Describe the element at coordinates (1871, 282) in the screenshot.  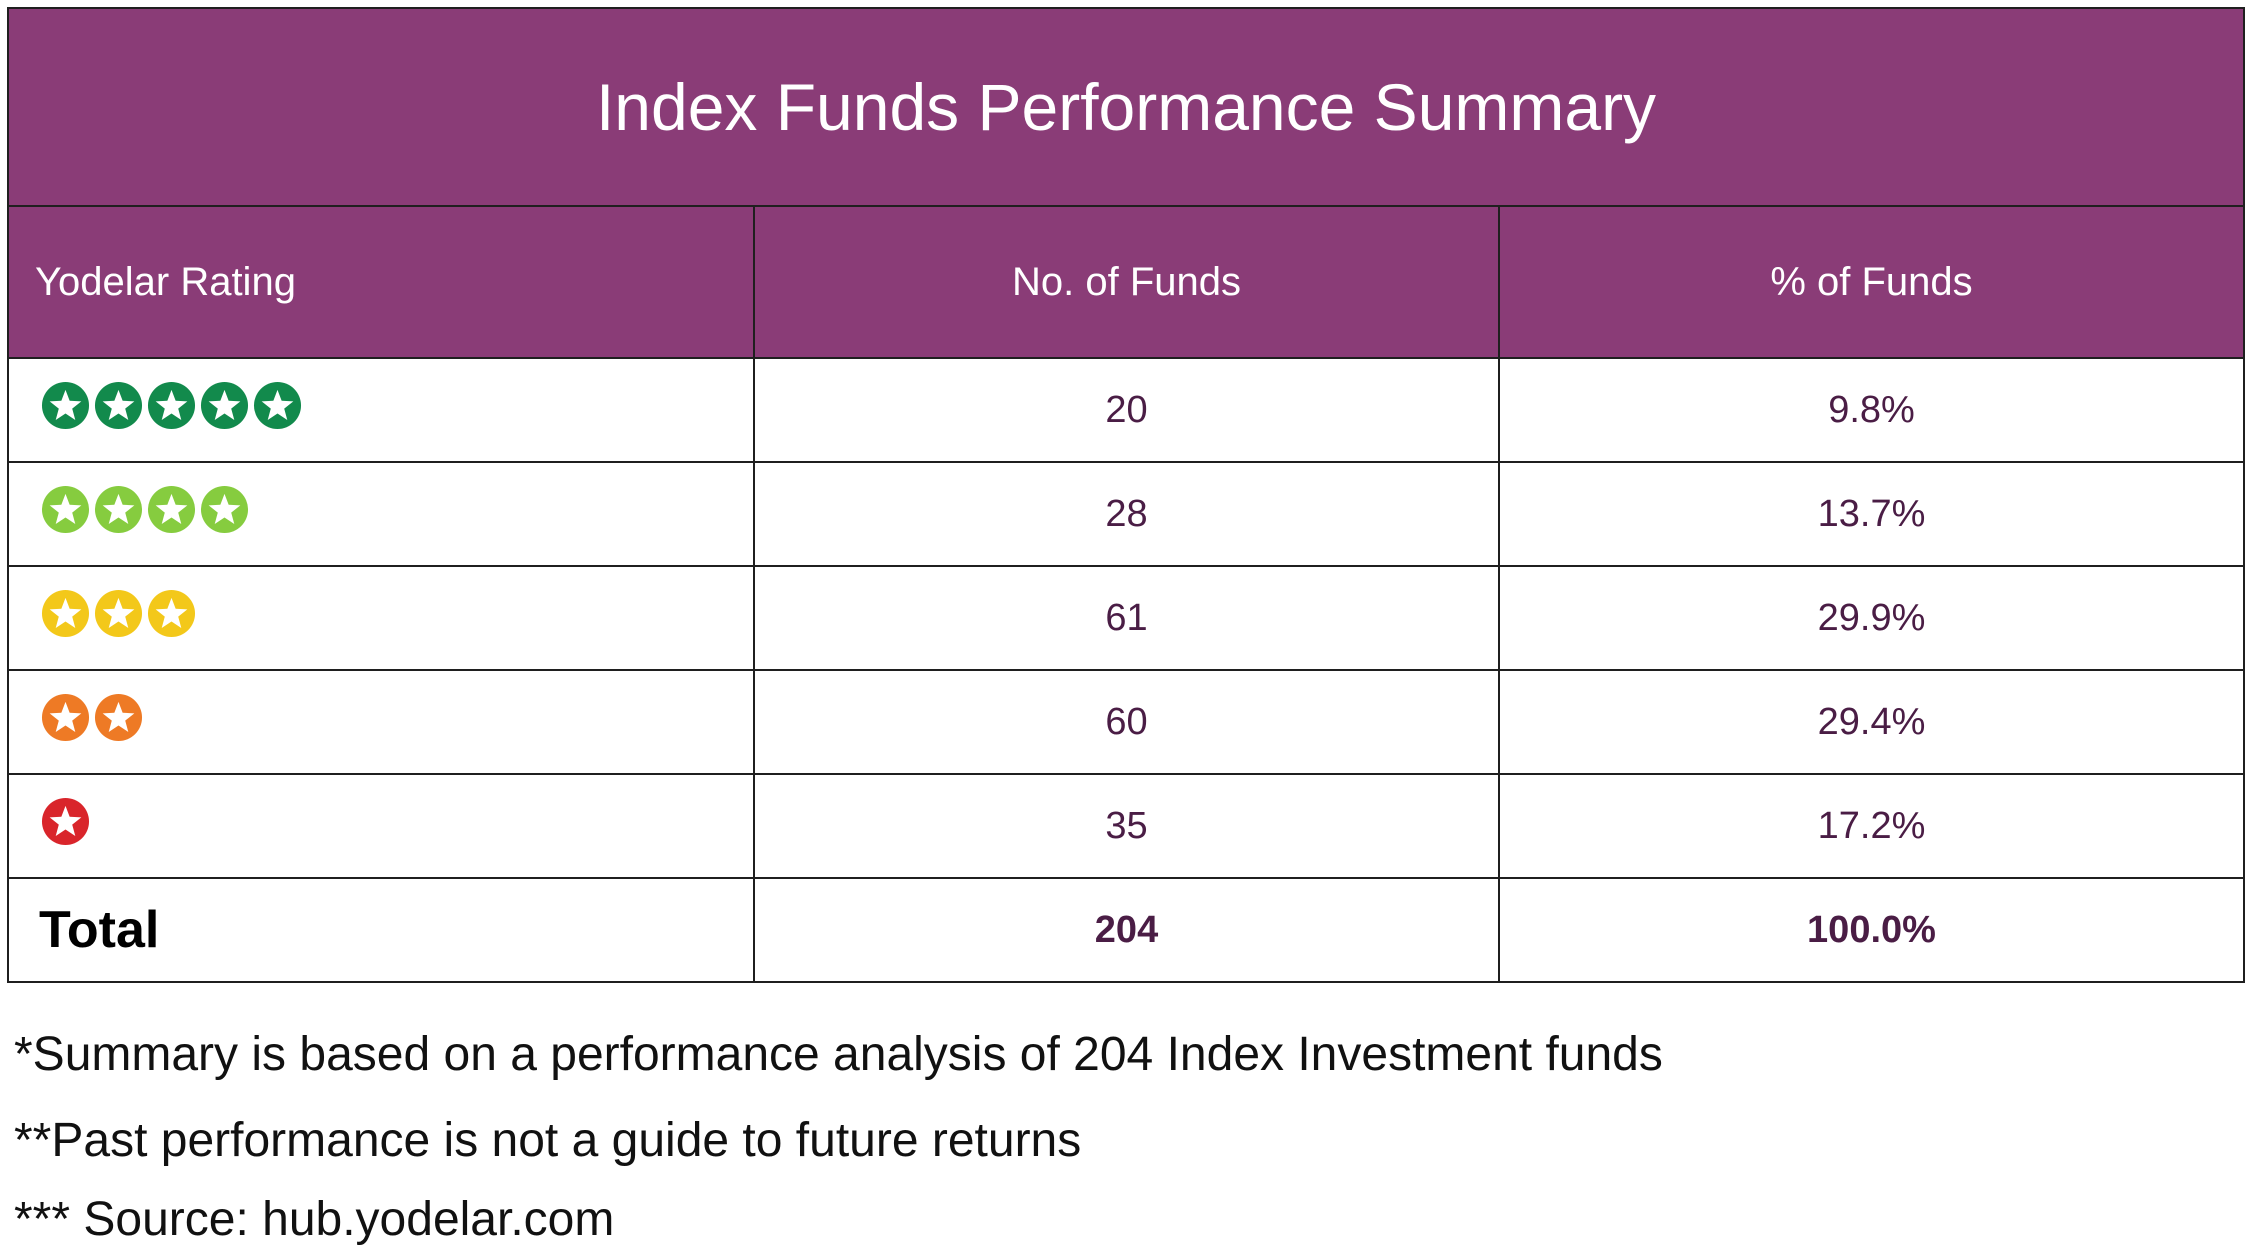
I see `header-percent-of-funds: % of Funds` at that location.